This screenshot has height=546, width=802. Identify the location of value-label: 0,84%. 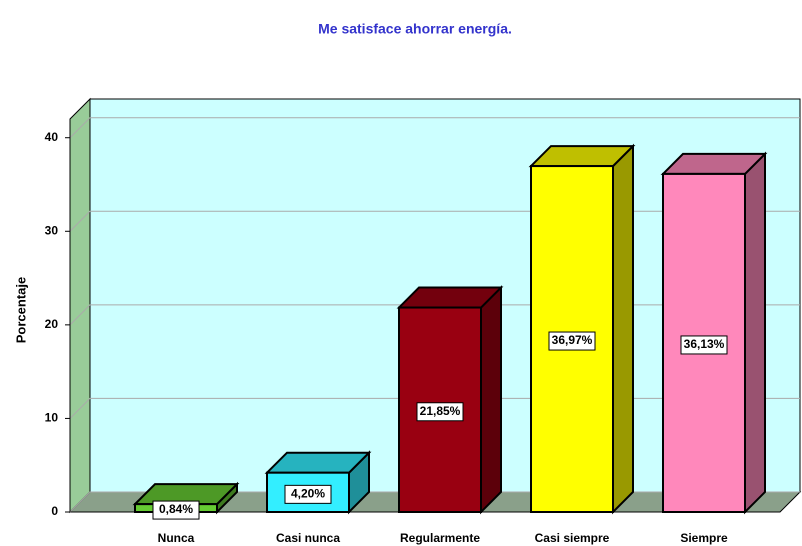
(176, 509).